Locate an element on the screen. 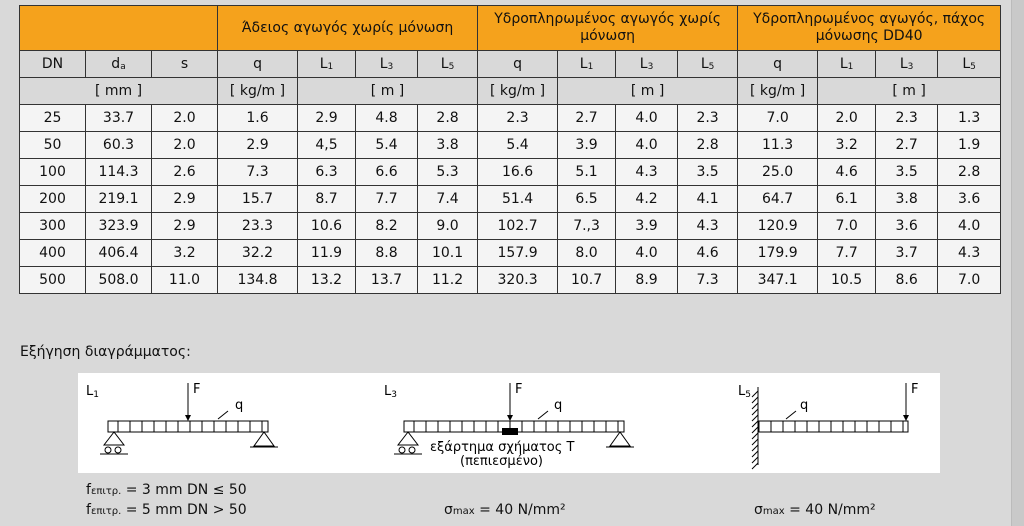  table-cell: 6.6 is located at coordinates (387, 172).